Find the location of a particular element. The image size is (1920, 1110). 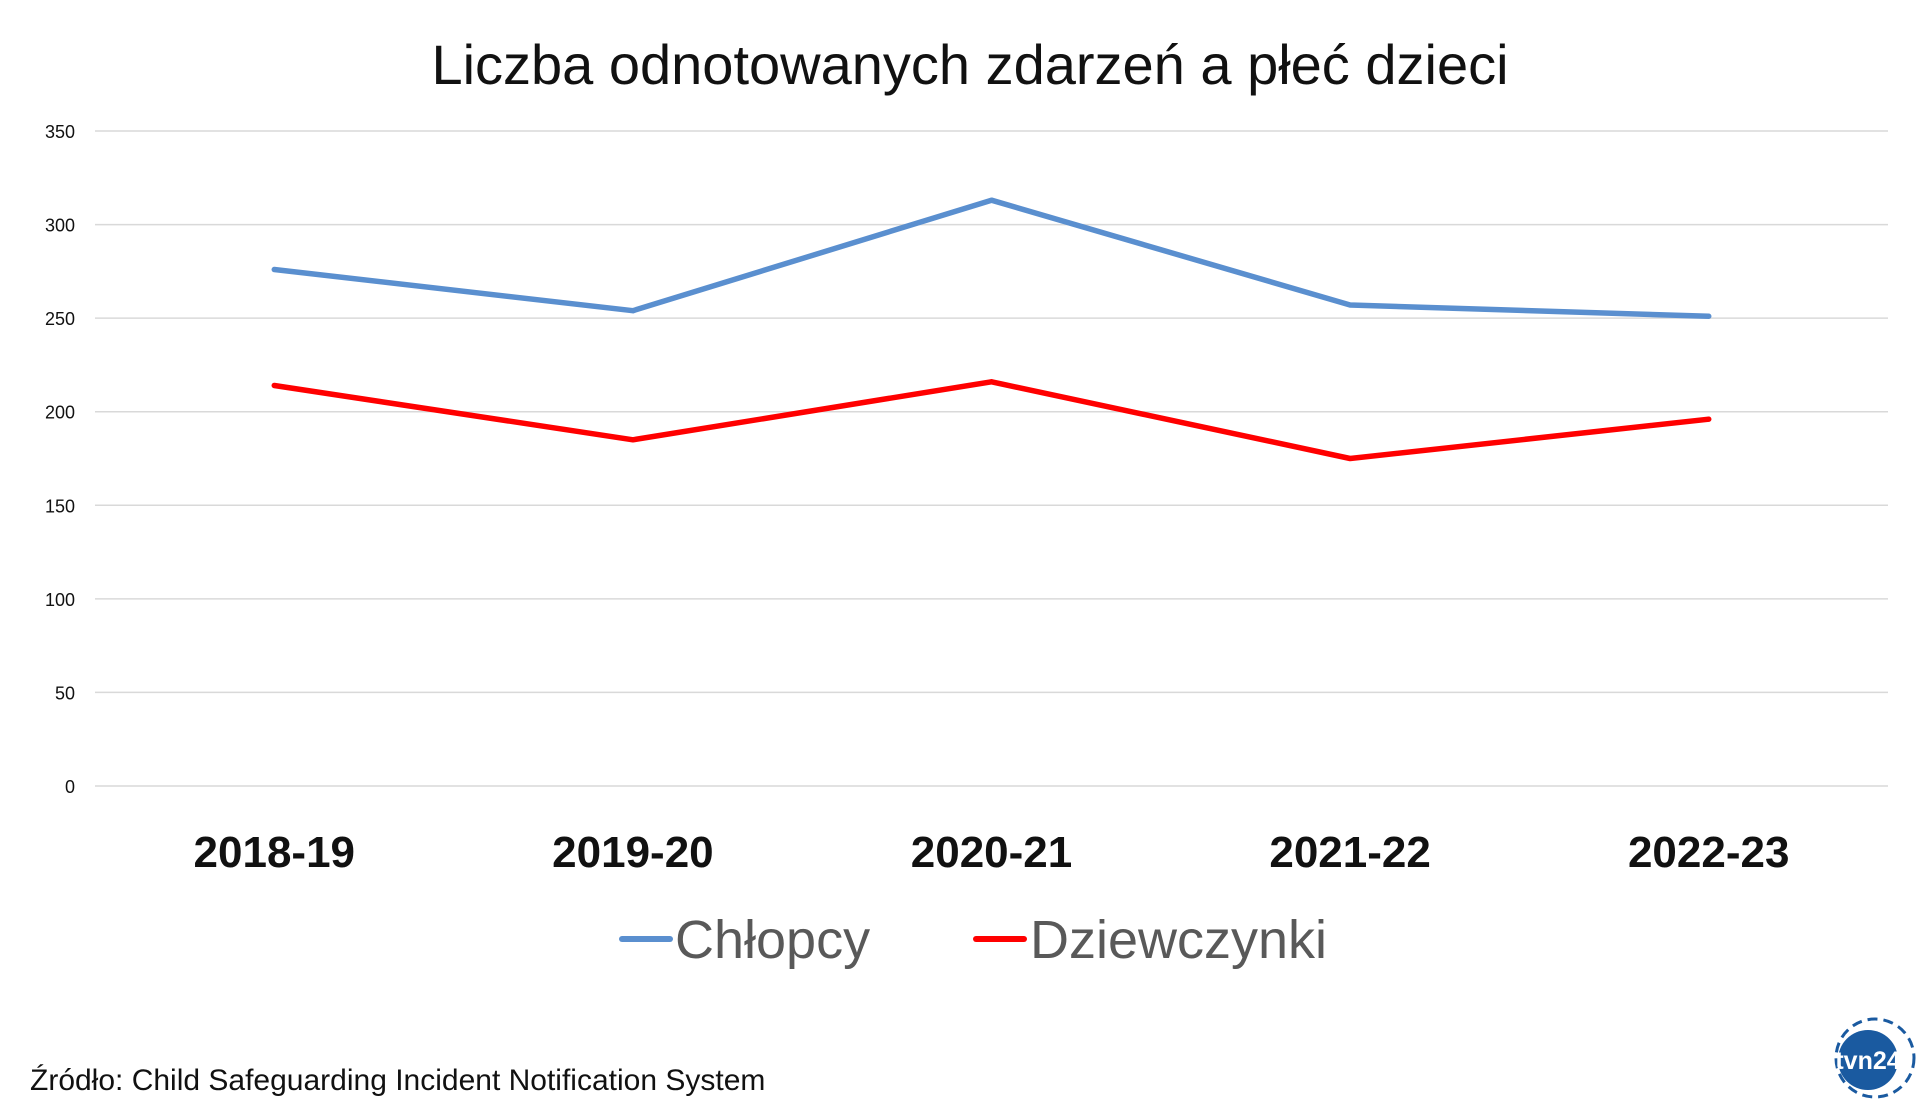

legend-label: Dziewczynki is located at coordinates (1178, 940).